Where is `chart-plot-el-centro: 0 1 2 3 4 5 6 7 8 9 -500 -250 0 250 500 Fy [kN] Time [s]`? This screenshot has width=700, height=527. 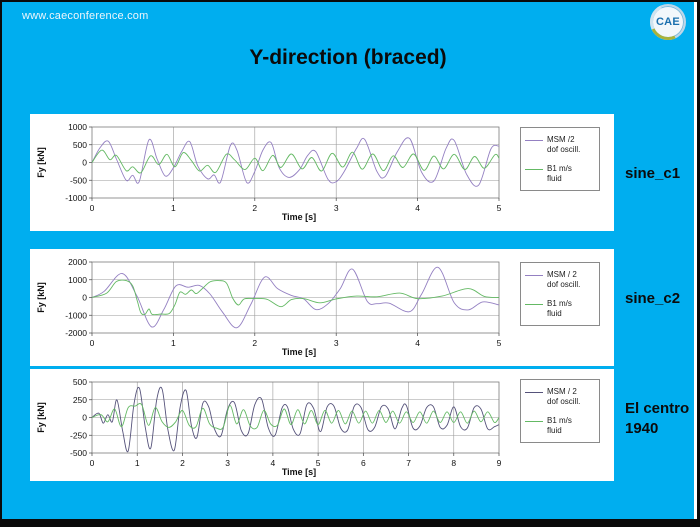 chart-plot-el-centro: 0 1 2 3 4 5 6 7 8 9 -500 -250 0 250 500 Fy [kN] Time [s] is located at coordinates (269, 427).